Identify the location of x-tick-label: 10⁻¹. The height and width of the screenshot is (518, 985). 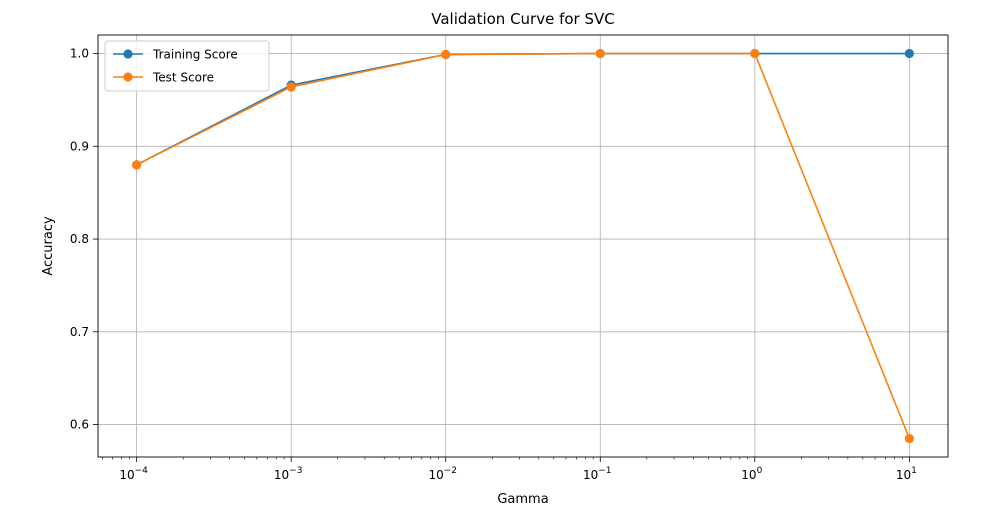
(597, 474).